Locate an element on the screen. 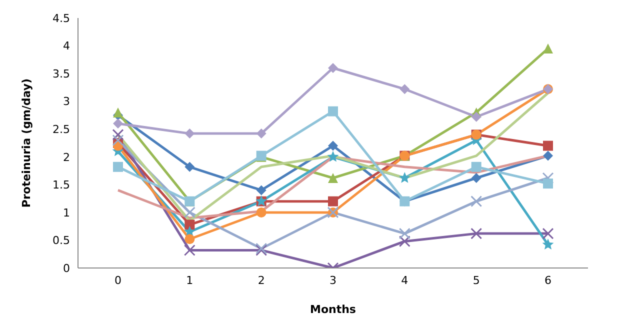 The width and height of the screenshot is (627, 331). x-tick-label: 0 is located at coordinates (118, 280).